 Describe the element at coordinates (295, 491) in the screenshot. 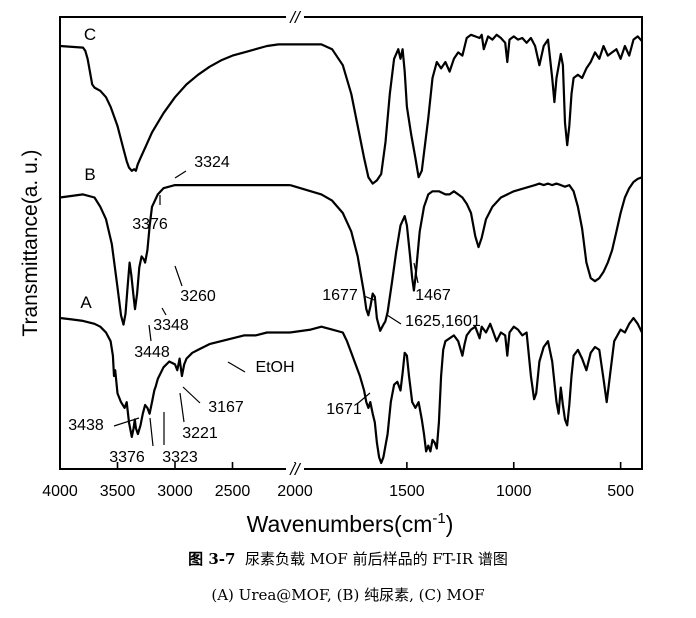

I see `x-tick-label: 2000` at that location.